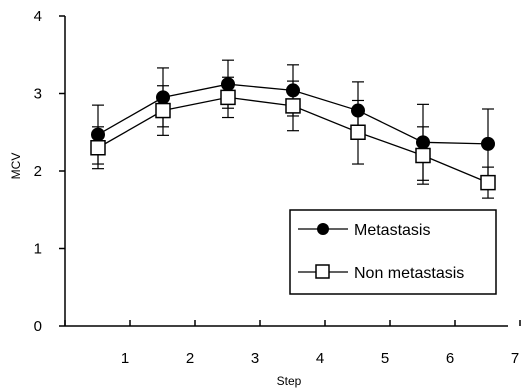 The width and height of the screenshot is (521, 391). Describe the element at coordinates (323, 229) in the screenshot. I see `legend-marker-metastasis` at that location.